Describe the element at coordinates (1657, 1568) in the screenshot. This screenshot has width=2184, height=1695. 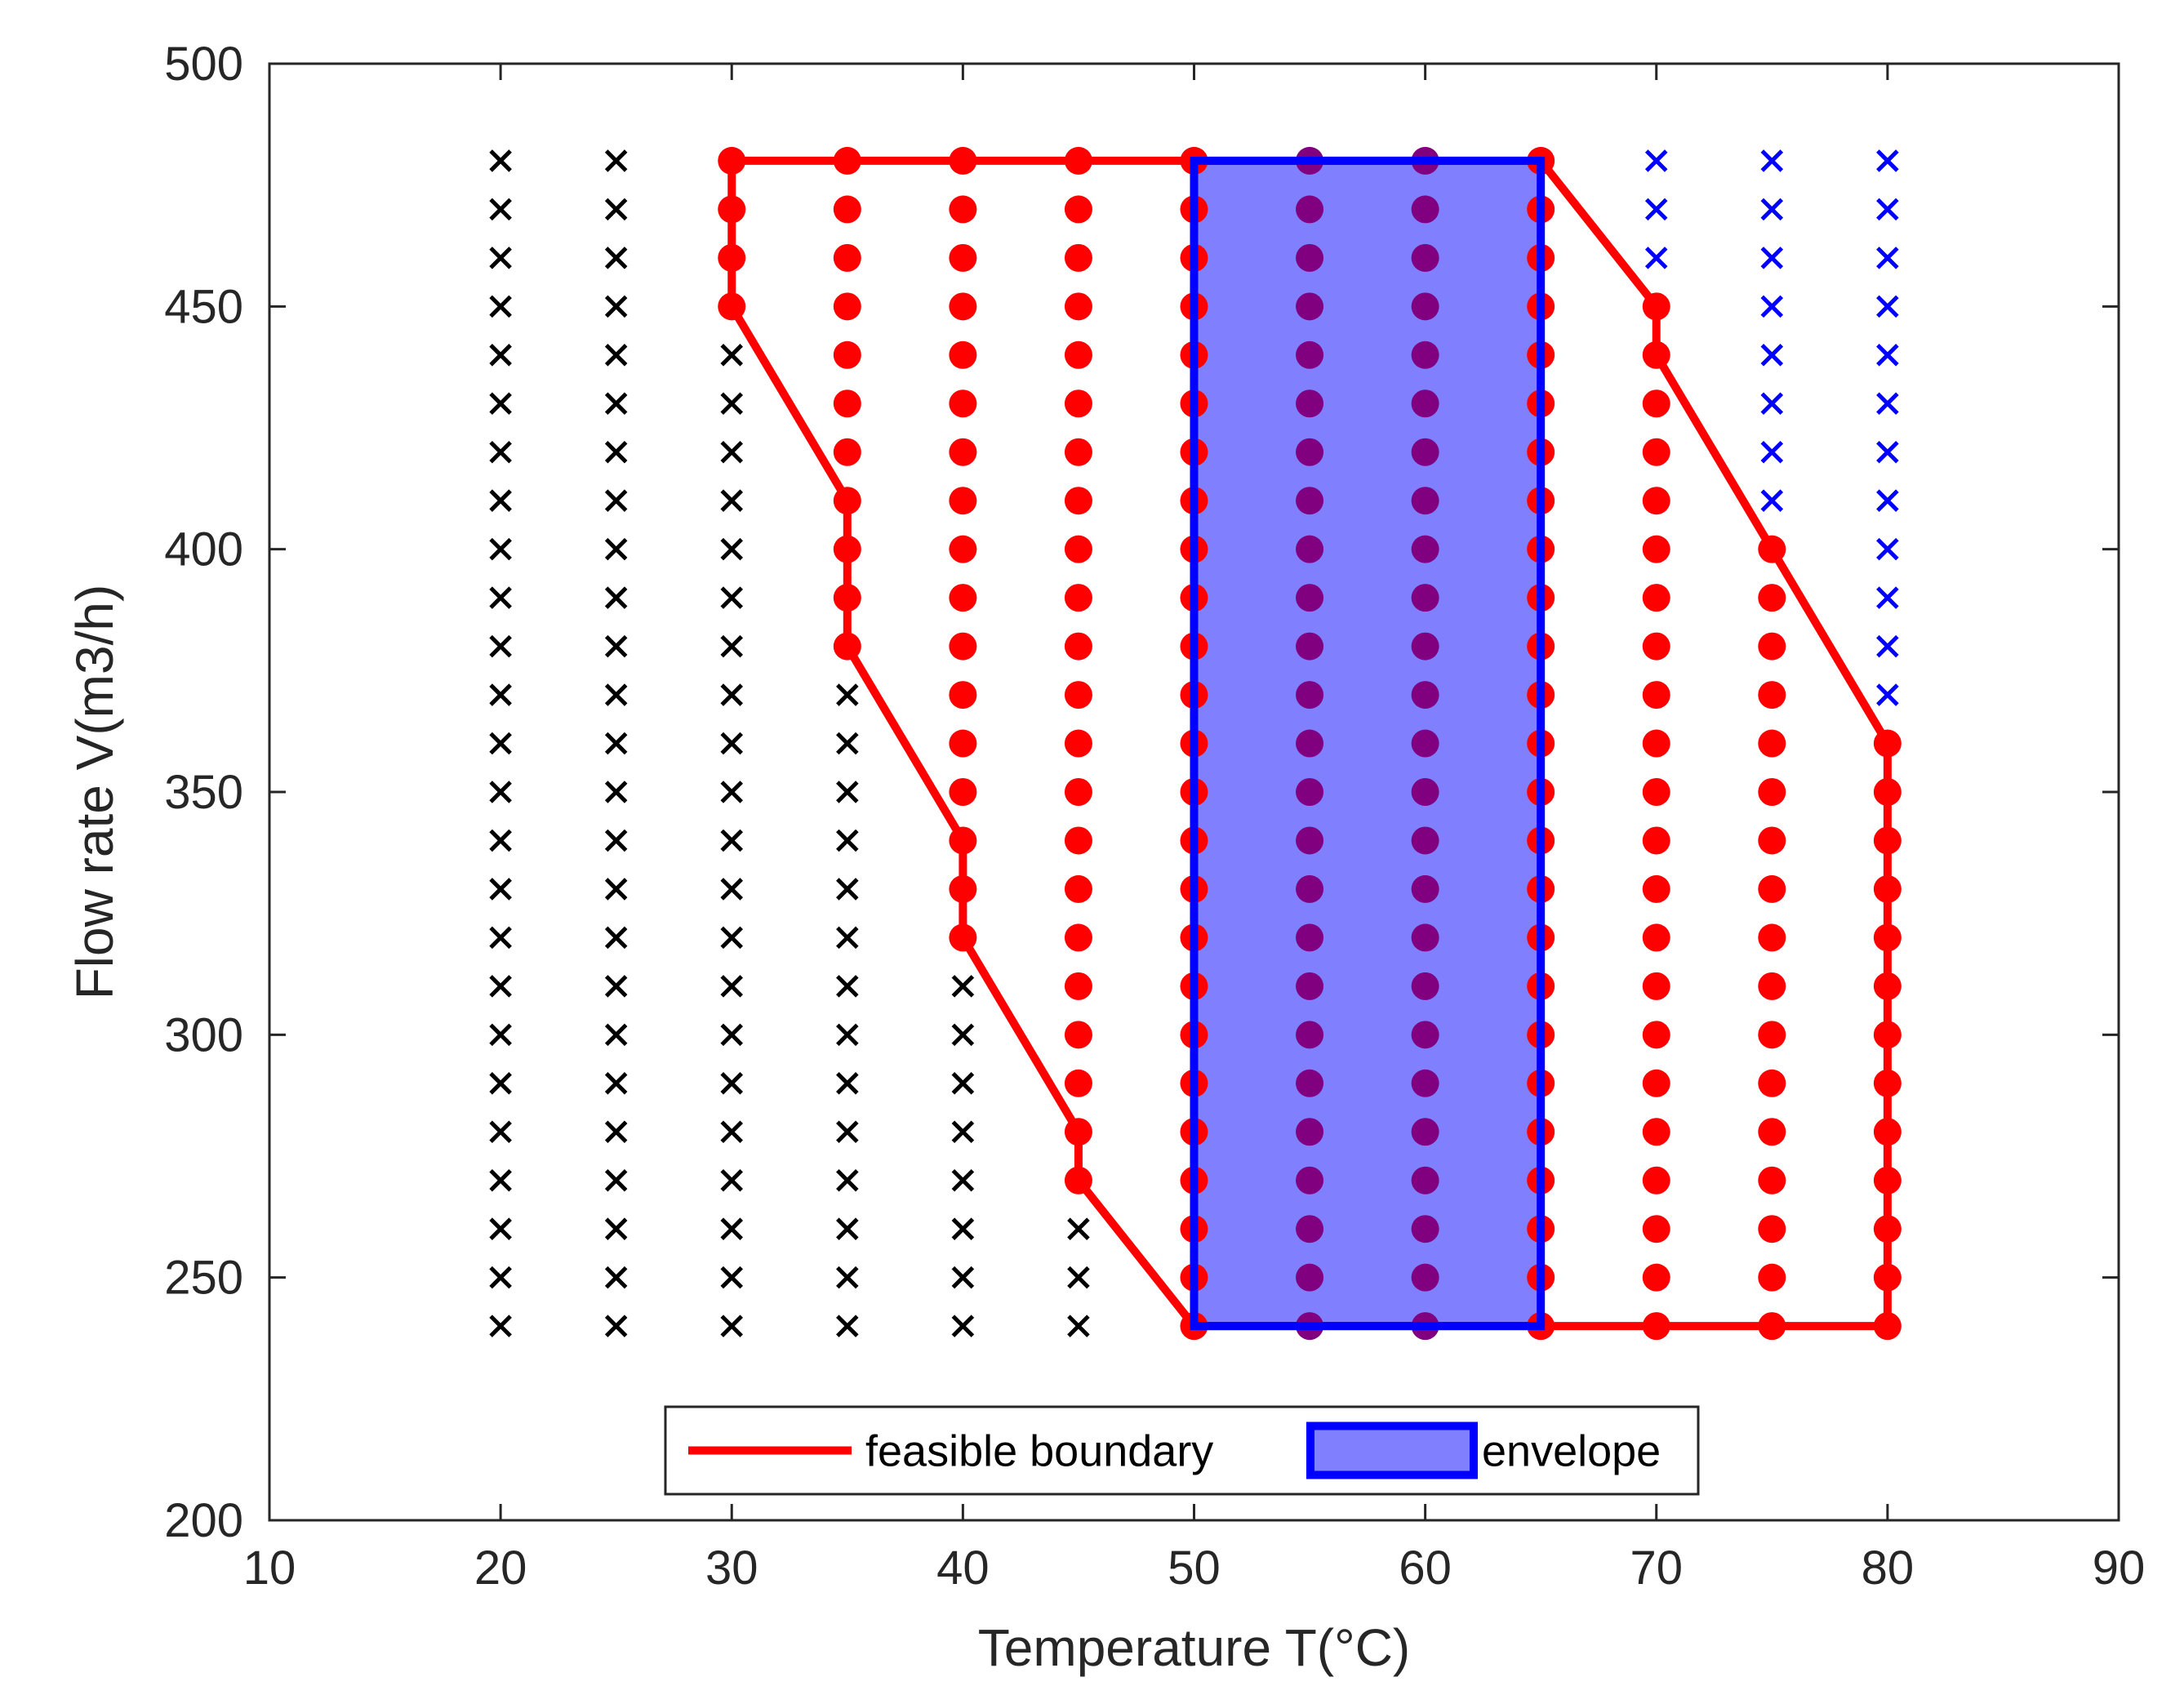
I see `x-tick-label: 70` at that location.